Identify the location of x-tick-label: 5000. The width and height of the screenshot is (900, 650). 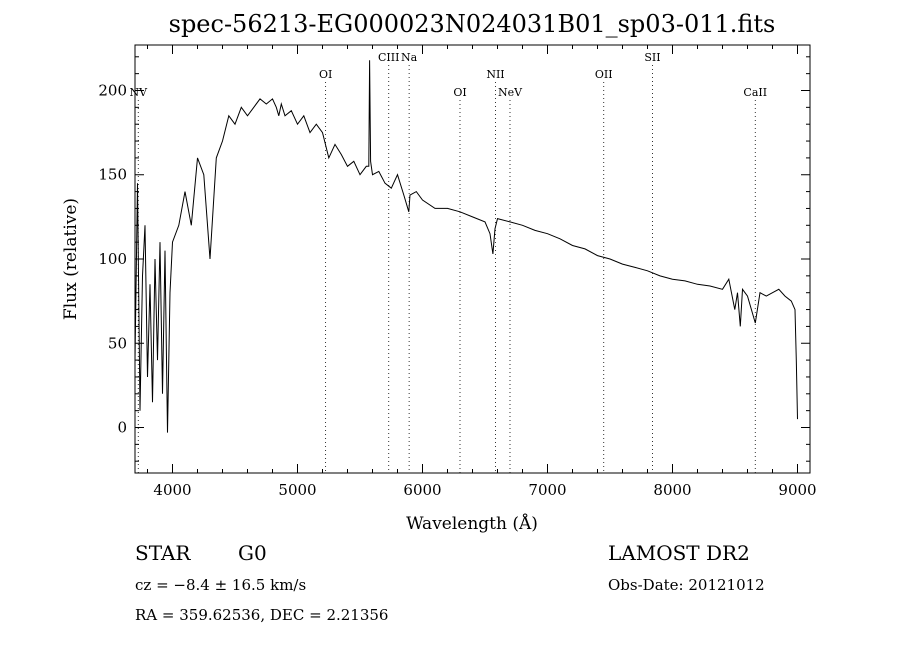
(297, 490).